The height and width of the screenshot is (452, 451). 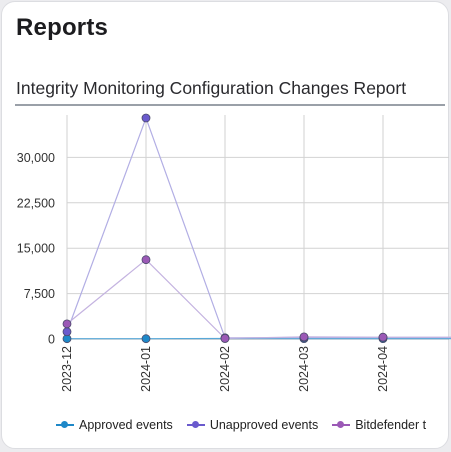 What do you see at coordinates (36, 203) in the screenshot?
I see `y-tick-label: 22,500` at bounding box center [36, 203].